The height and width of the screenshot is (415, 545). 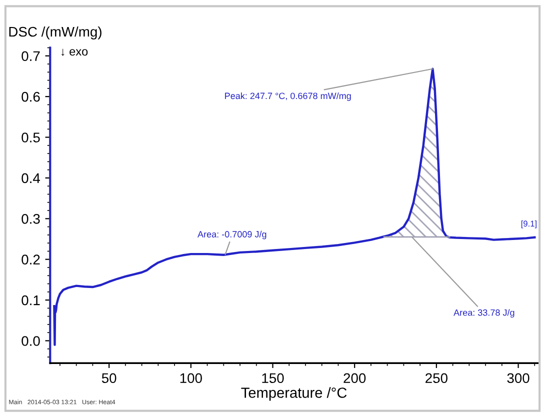 What do you see at coordinates (31, 259) in the screenshot?
I see `y-tick-label: 0.2` at bounding box center [31, 259].